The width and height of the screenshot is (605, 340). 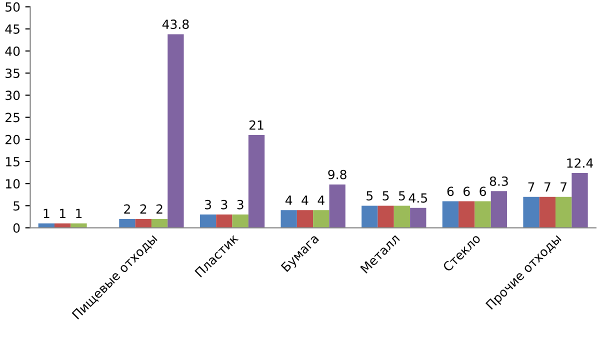 What do you see at coordinates (16, 228) in the screenshot?
I see `y-tick-label: 0` at bounding box center [16, 228].